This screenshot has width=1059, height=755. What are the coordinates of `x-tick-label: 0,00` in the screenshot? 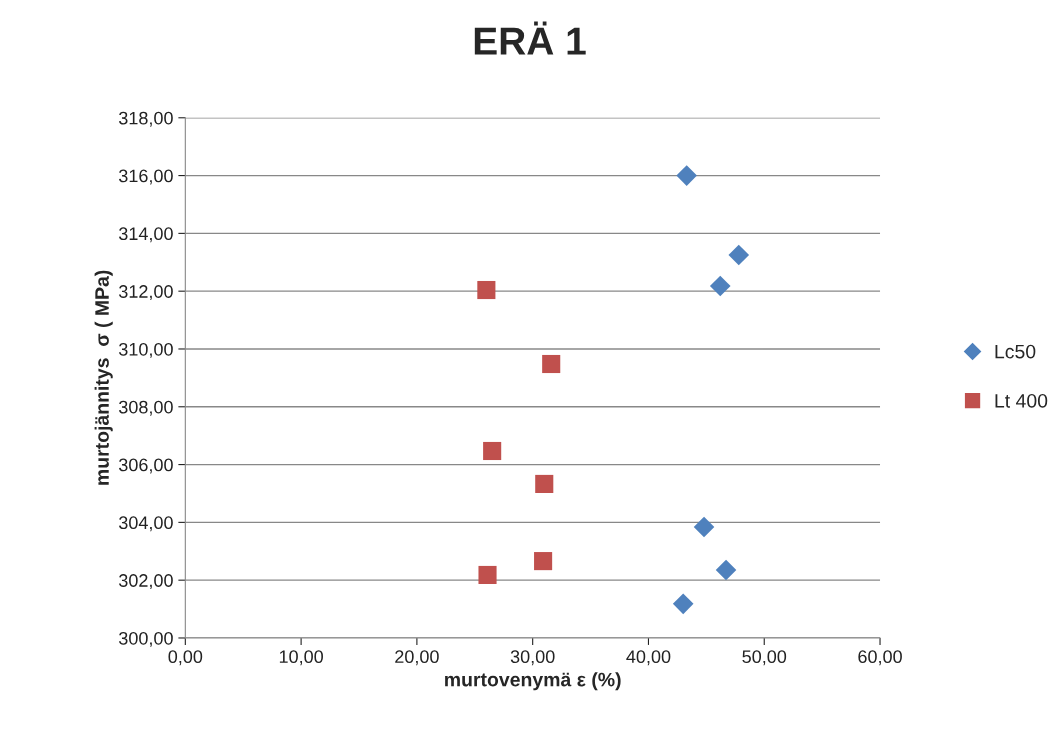 It's located at (185, 658).